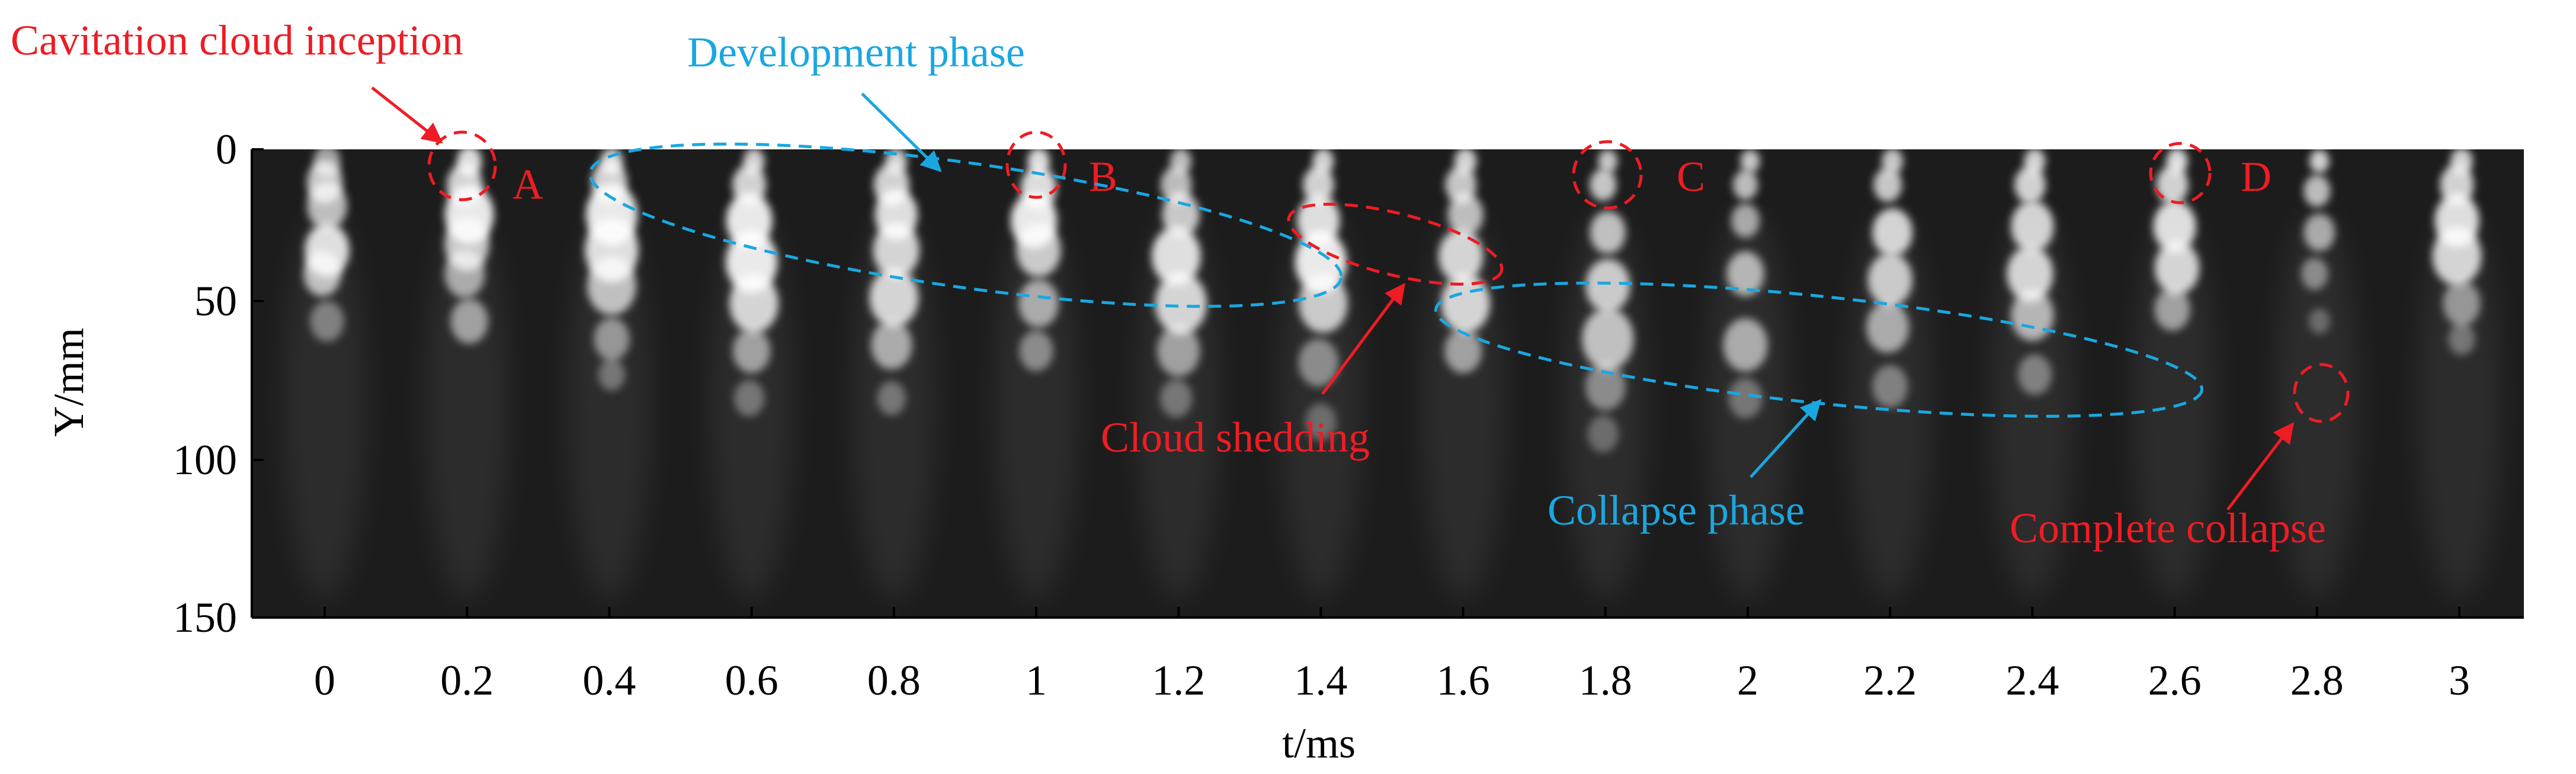  I want to click on y-axis-label: Y/mm, so click(68, 382).